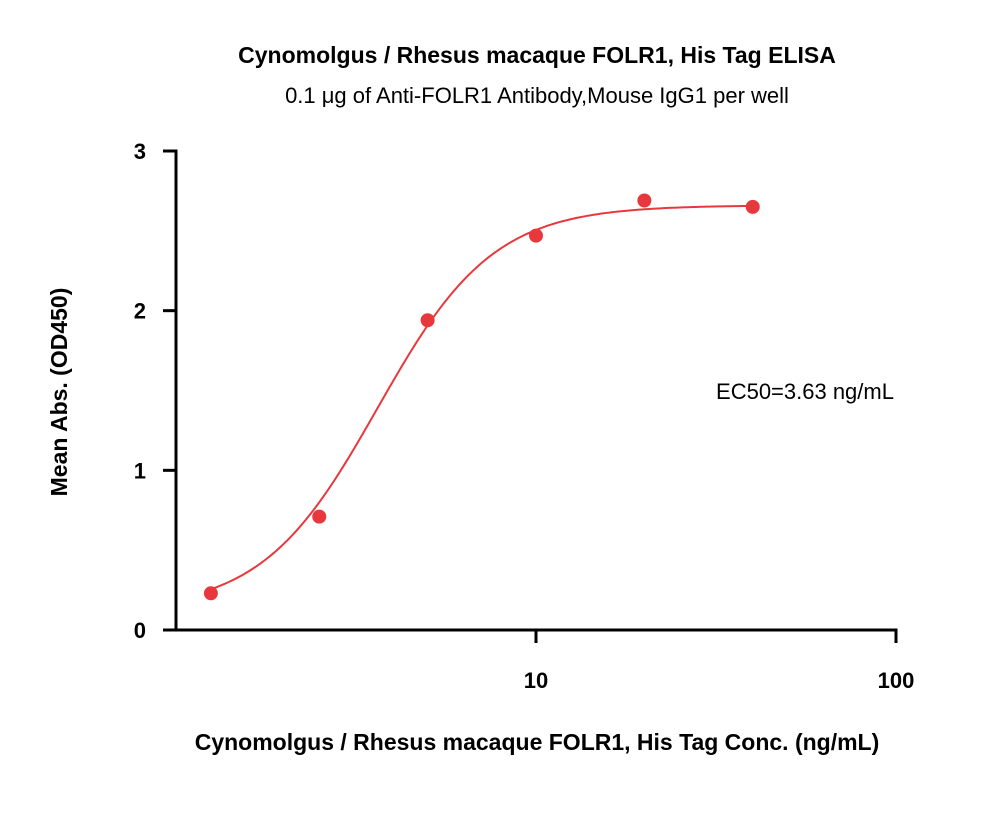 This screenshot has height=835, width=1000. I want to click on ec50-annotation: EC50=3.63 ng/mL, so click(805, 391).